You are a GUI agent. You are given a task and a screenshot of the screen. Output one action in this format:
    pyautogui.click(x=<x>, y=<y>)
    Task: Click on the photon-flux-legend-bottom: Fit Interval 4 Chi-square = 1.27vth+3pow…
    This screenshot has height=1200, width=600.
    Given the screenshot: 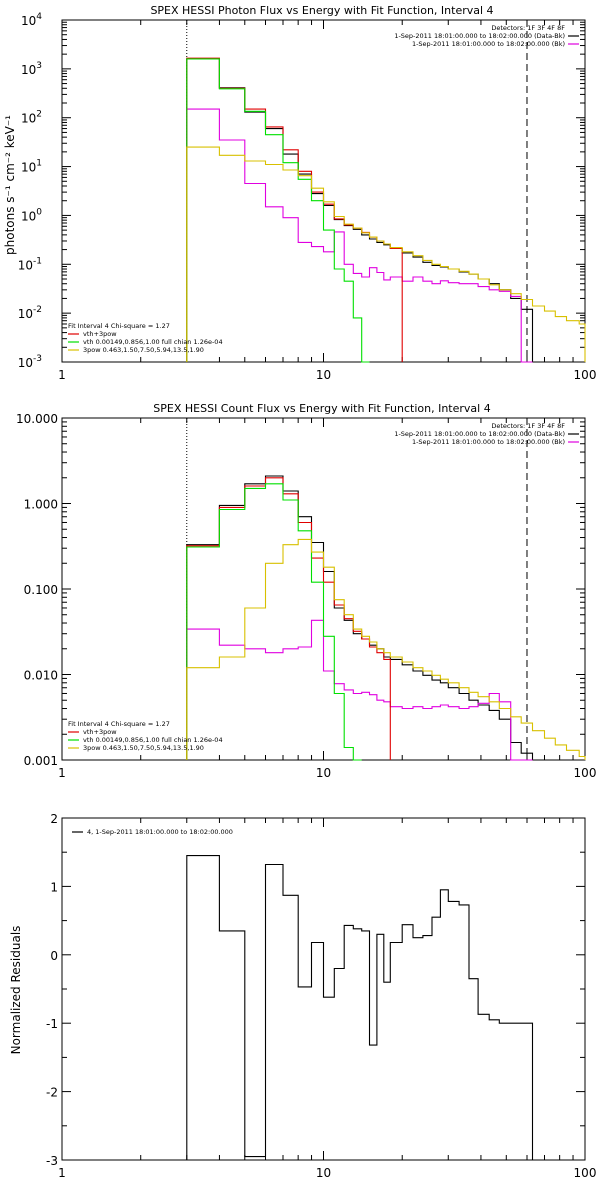 What is the action you would take?
    pyautogui.click(x=145, y=338)
    